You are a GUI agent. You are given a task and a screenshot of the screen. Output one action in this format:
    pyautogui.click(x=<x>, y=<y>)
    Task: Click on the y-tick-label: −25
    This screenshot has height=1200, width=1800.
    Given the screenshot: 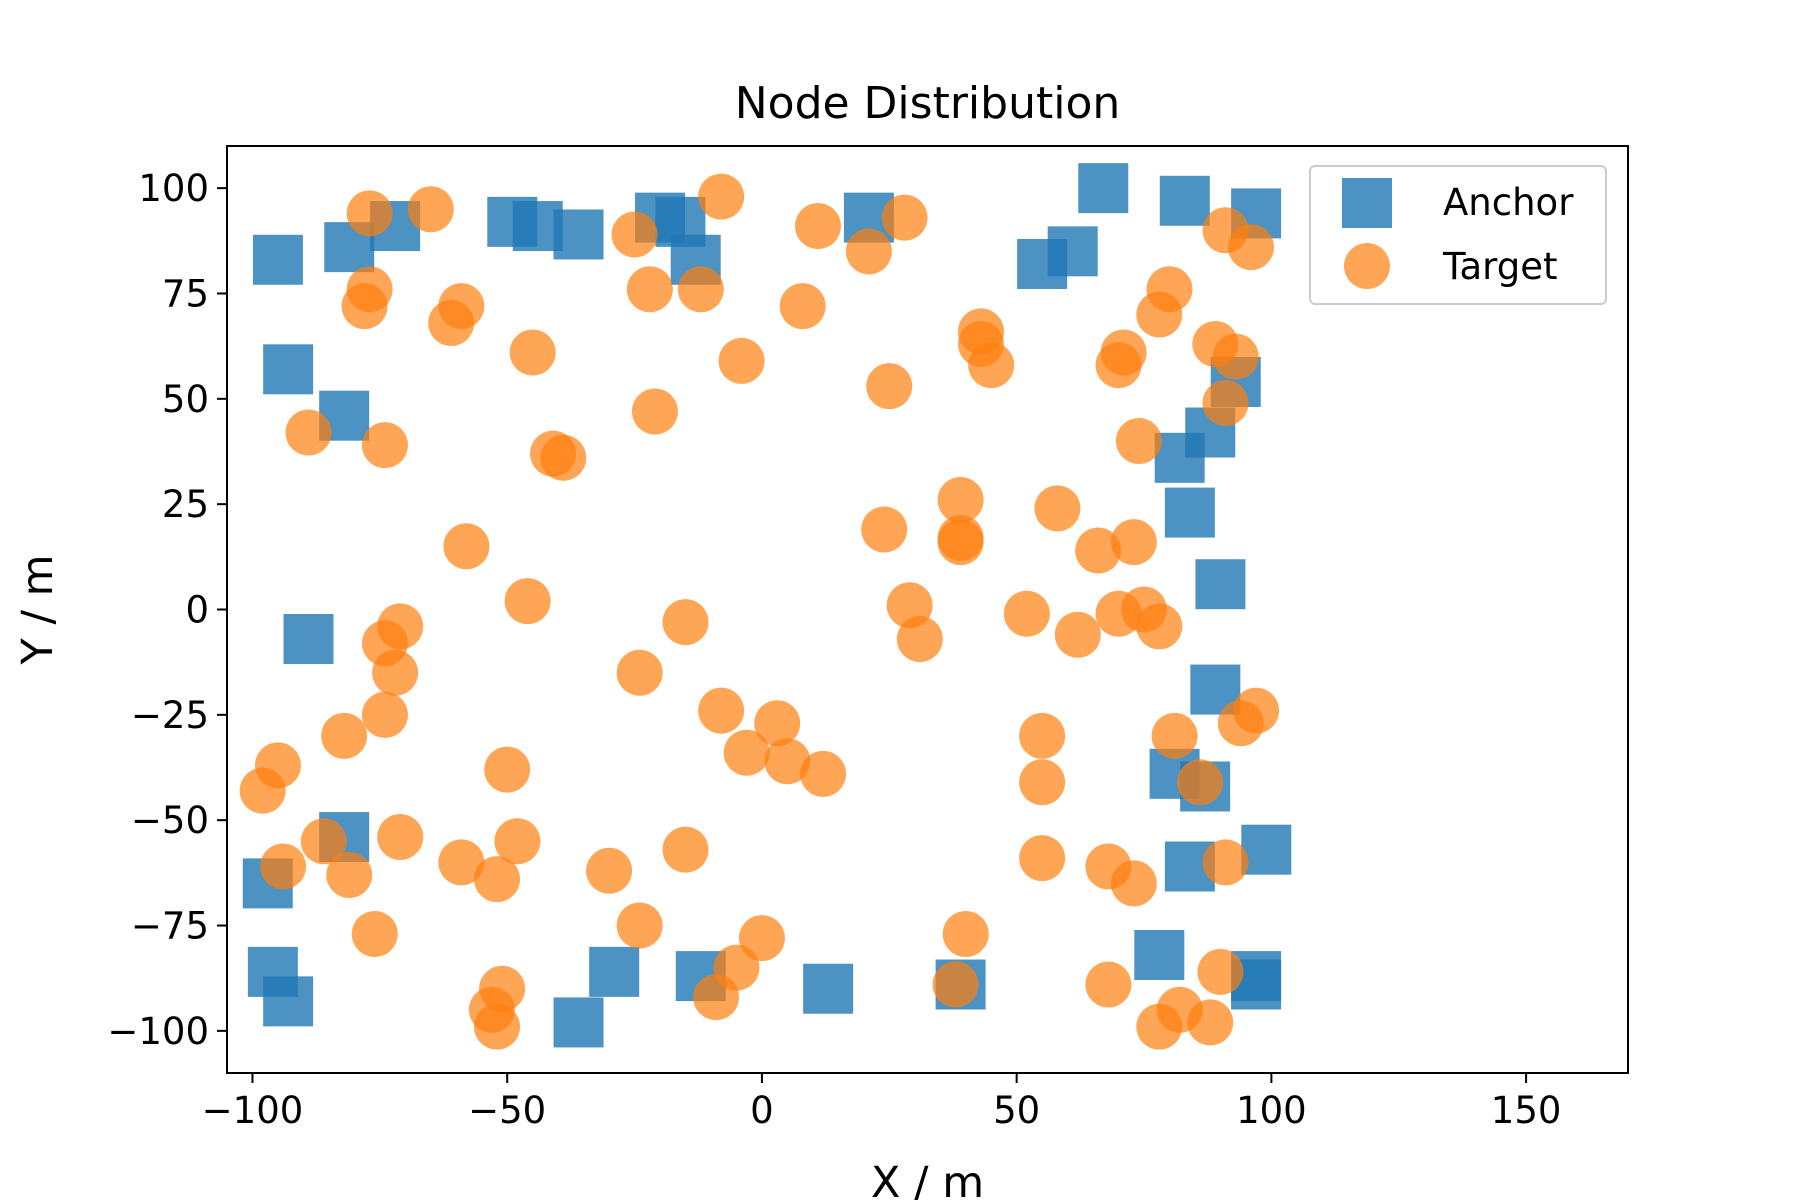 What is the action you would take?
    pyautogui.click(x=170, y=715)
    